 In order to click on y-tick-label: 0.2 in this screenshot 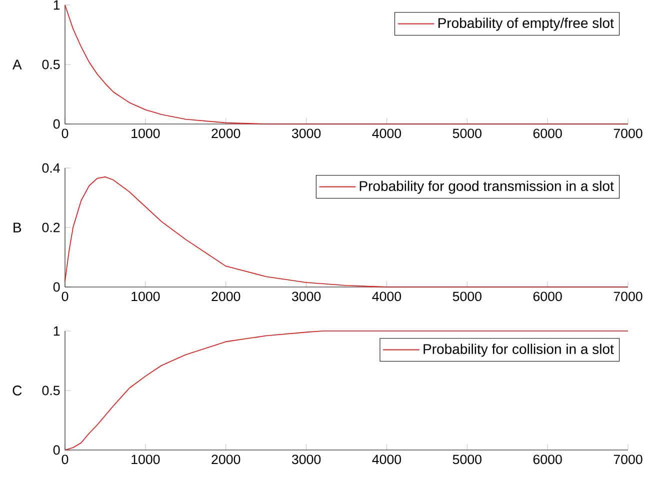, I will do `click(51, 227)`.